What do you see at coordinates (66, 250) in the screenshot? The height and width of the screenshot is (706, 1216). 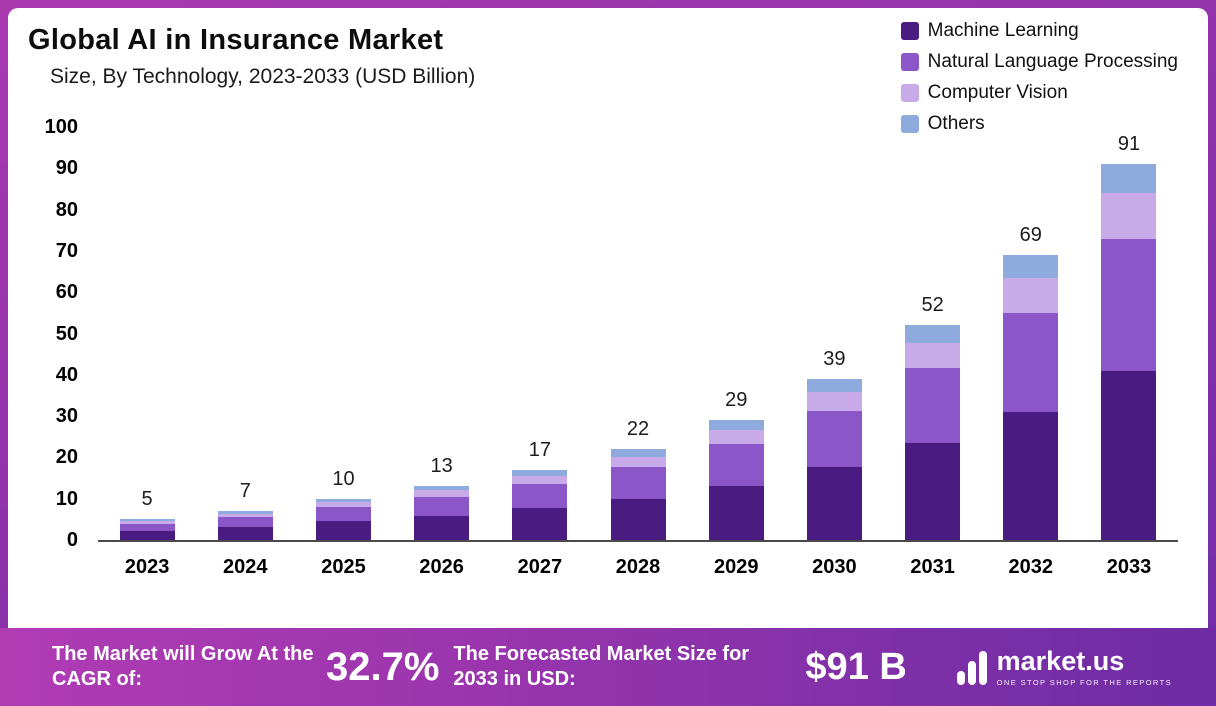 I see `y-axis-tick-label: 70` at bounding box center [66, 250].